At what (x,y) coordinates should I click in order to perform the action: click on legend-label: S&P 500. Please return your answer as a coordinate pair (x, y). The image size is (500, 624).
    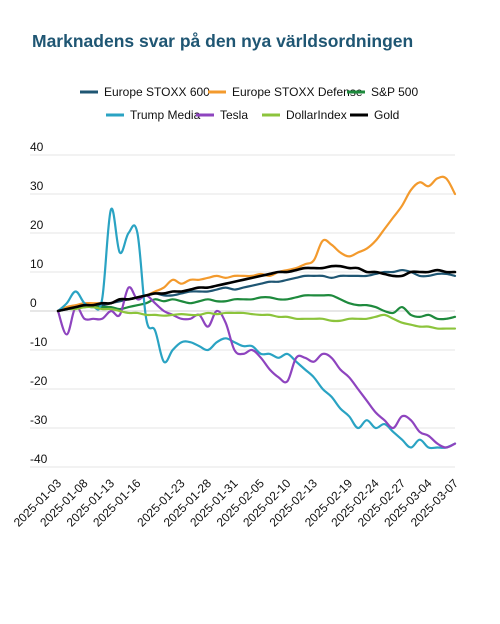
    Looking at the image, I should click on (394, 92).